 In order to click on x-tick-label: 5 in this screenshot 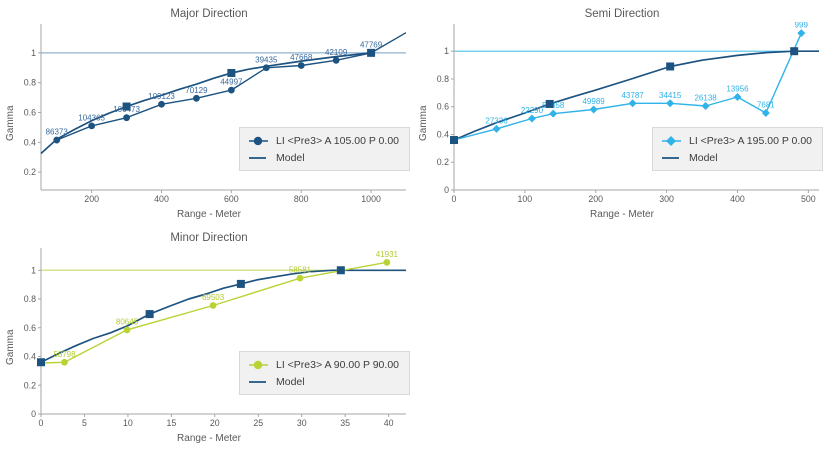, I will do `click(84, 423)`.